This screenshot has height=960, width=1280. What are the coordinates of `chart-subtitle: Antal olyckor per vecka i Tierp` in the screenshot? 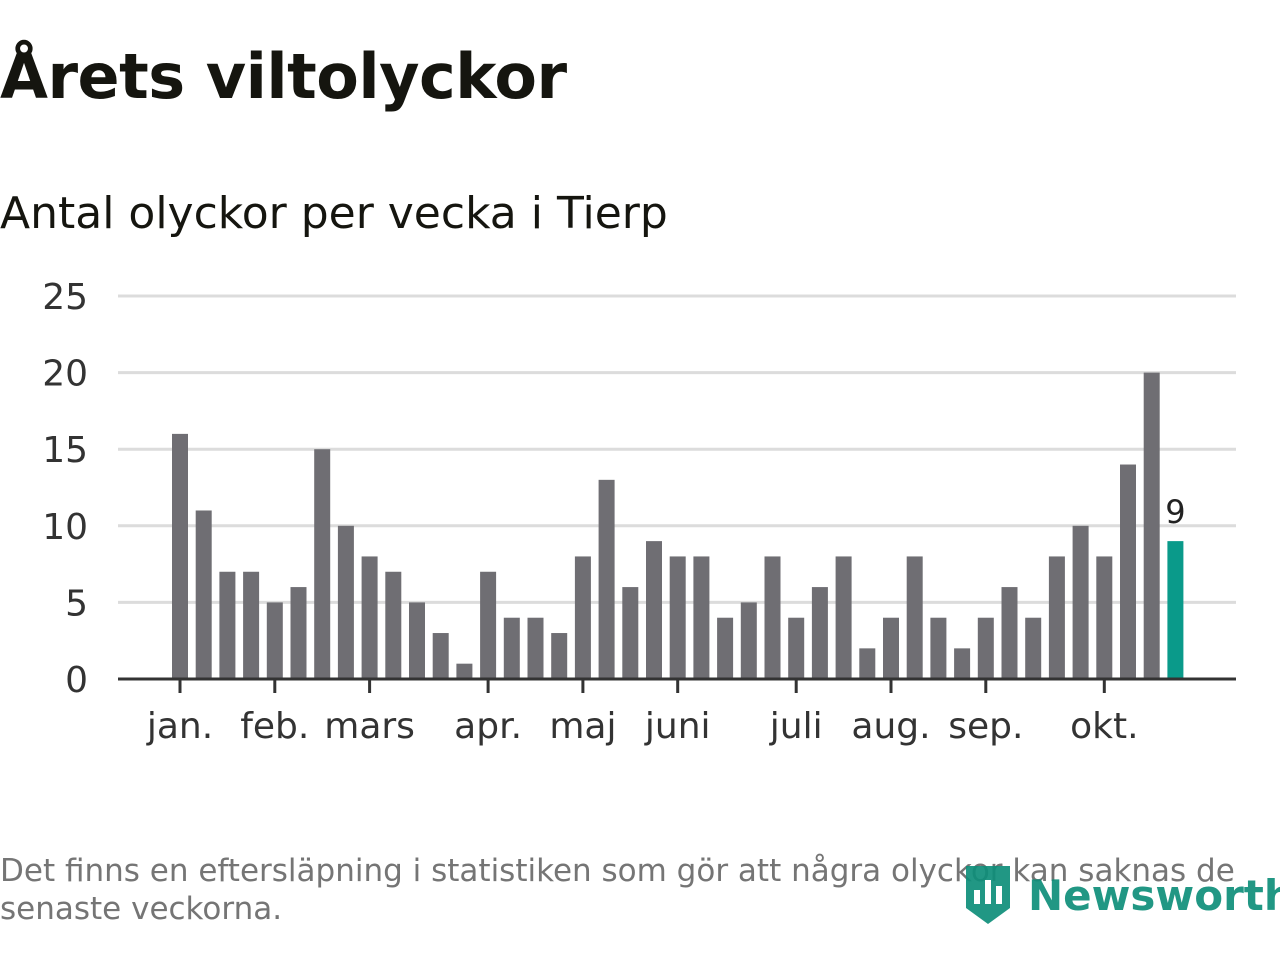 It's located at (334, 213).